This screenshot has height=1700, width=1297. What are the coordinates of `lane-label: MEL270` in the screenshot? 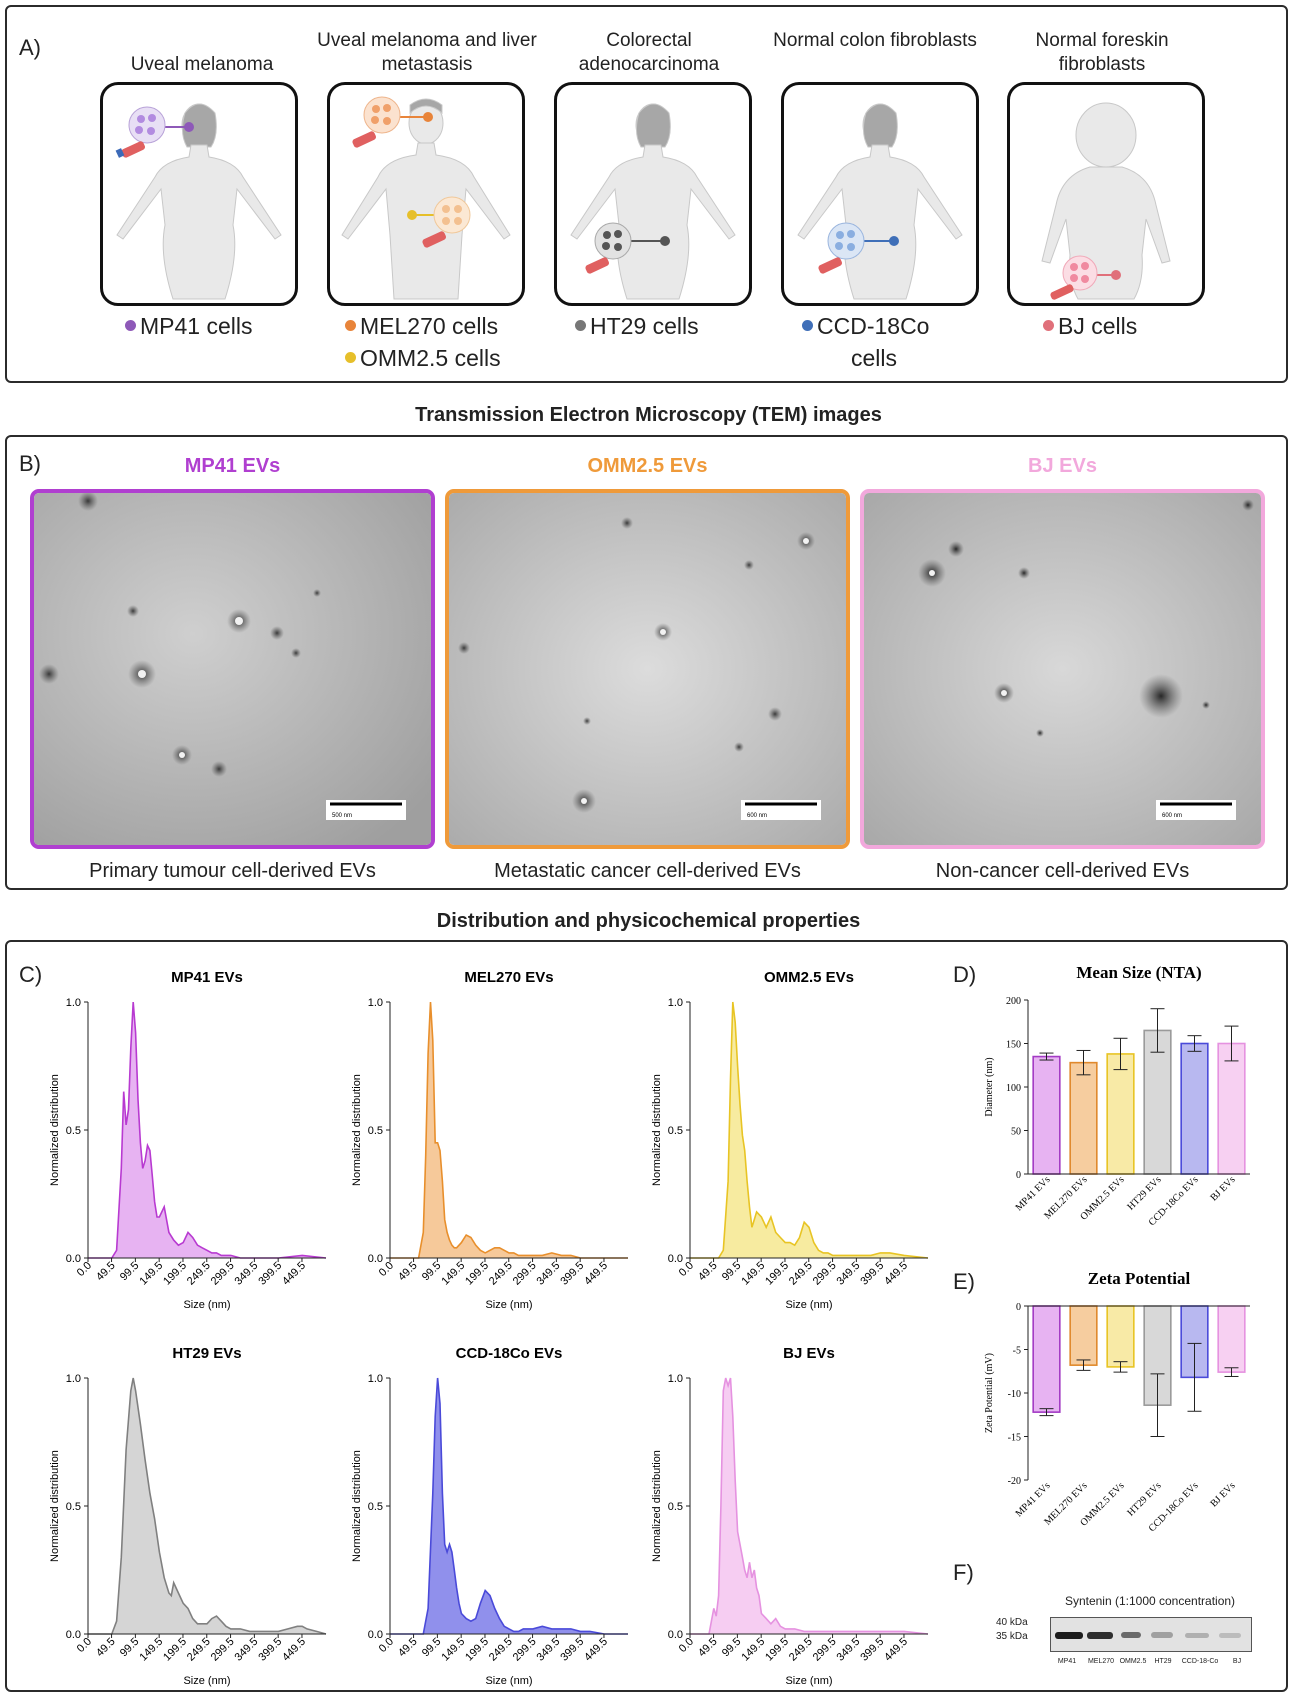 It's located at (1101, 1661).